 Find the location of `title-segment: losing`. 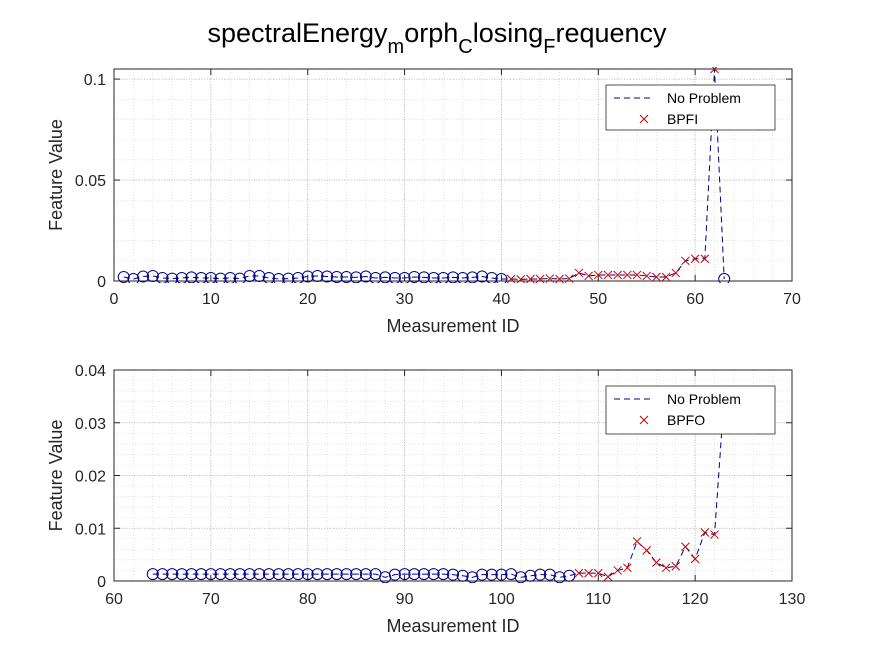

title-segment: losing is located at coordinates (508, 33).